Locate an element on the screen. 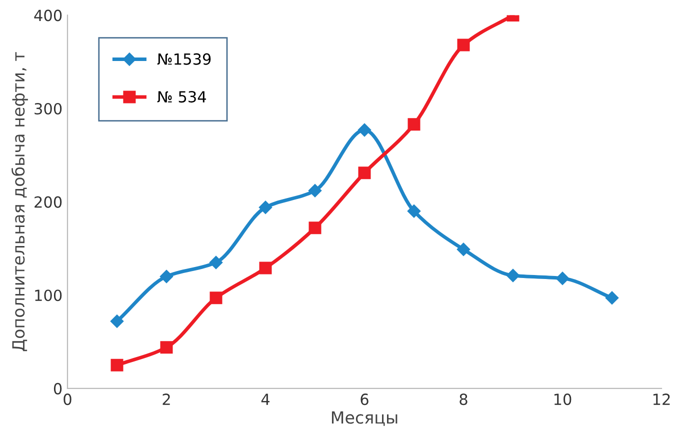 This screenshot has height=434, width=675. x-tick-label: 6 is located at coordinates (364, 400).